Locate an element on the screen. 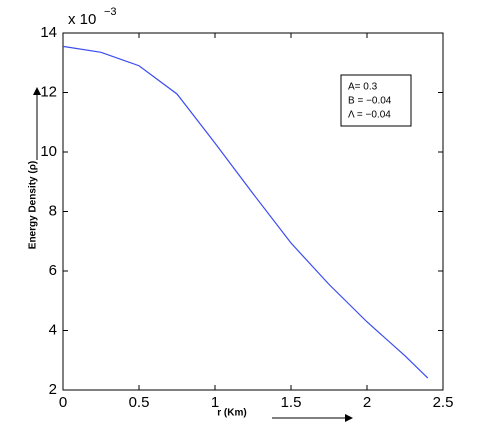 This screenshot has width=491, height=439. y-tick-label: 4 is located at coordinates (53, 329).